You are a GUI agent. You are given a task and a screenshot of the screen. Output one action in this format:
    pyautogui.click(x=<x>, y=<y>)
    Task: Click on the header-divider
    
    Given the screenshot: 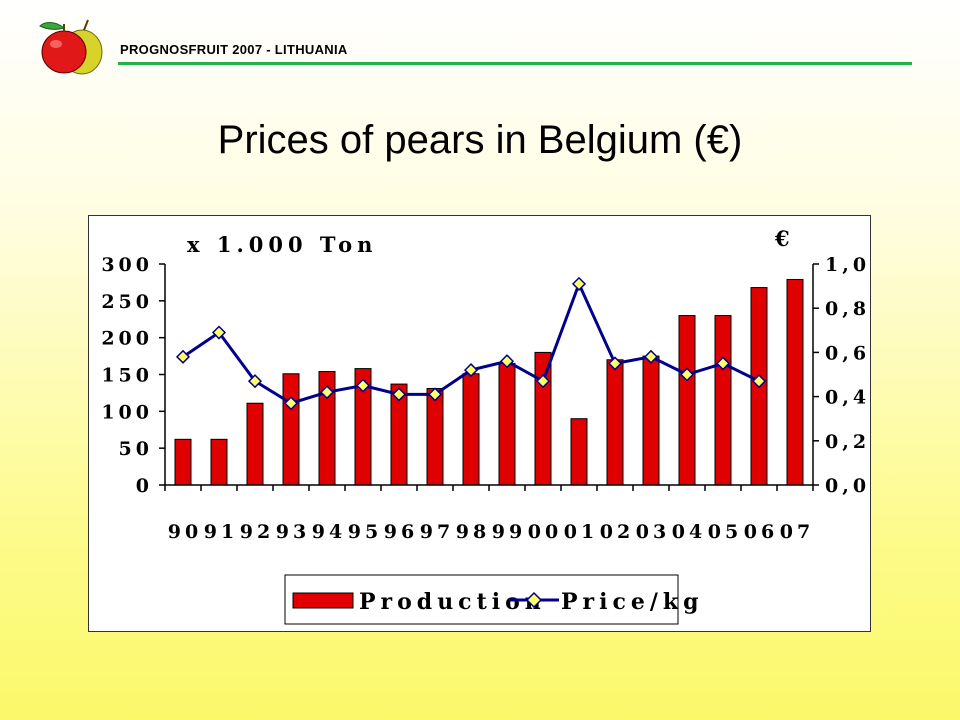 What is the action you would take?
    pyautogui.click(x=515, y=63)
    